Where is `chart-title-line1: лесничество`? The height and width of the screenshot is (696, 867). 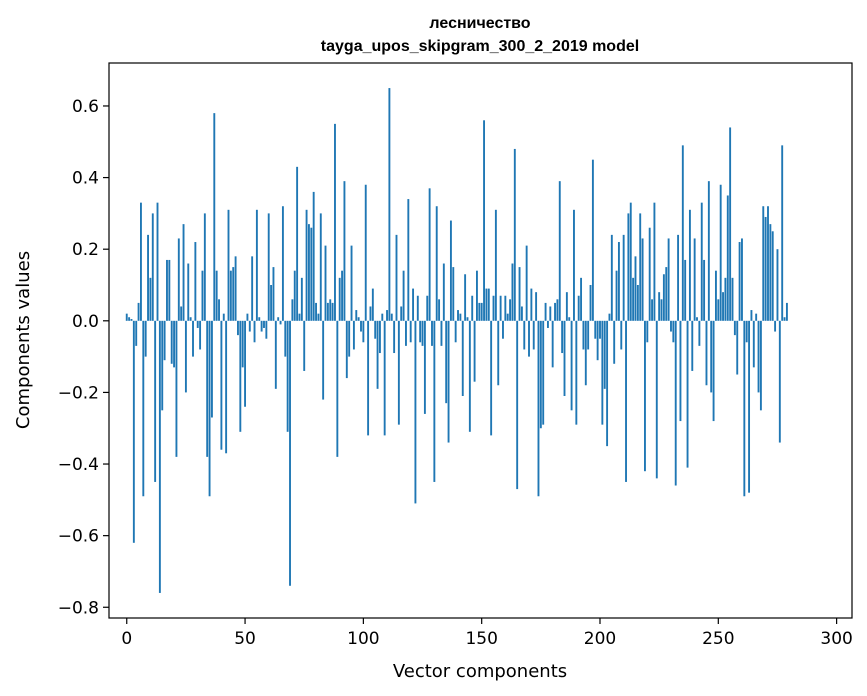
chart-title-line1: лесничество is located at coordinates (479, 23).